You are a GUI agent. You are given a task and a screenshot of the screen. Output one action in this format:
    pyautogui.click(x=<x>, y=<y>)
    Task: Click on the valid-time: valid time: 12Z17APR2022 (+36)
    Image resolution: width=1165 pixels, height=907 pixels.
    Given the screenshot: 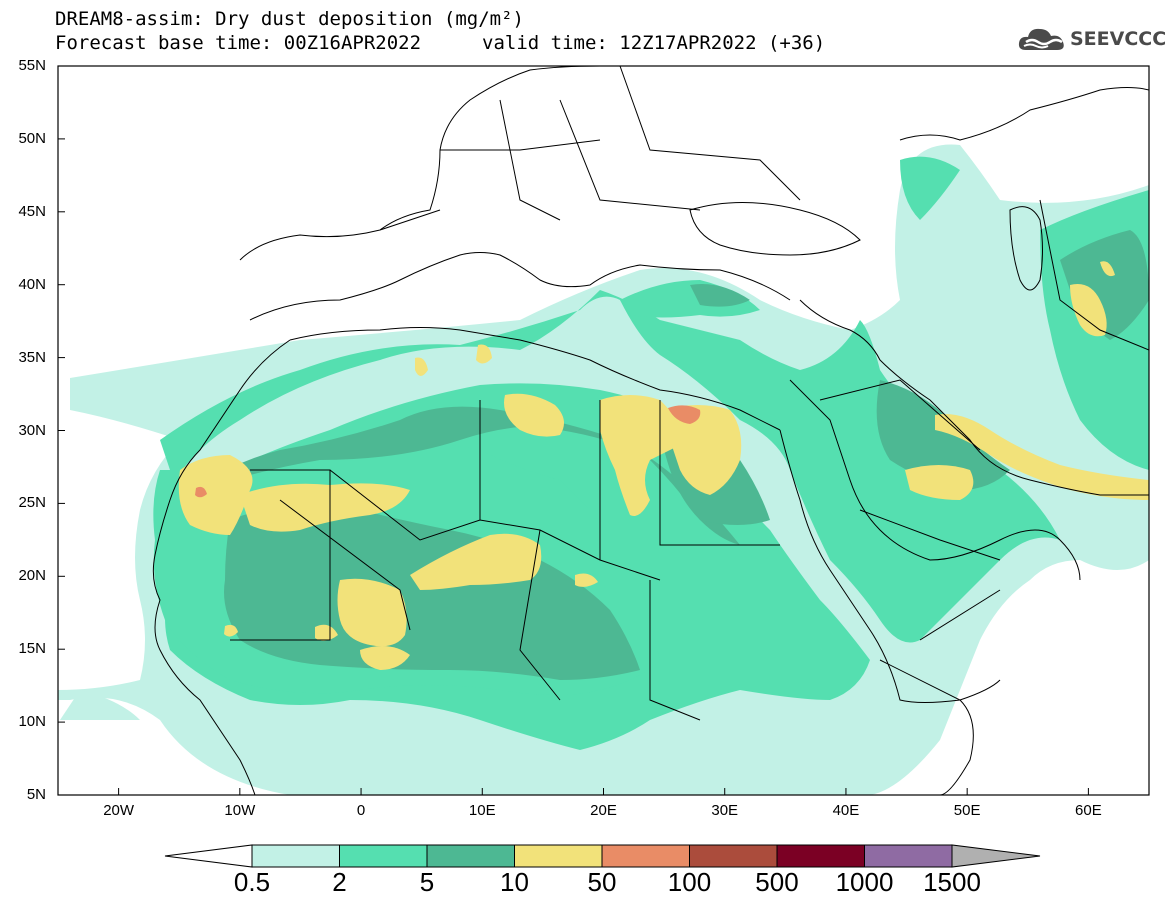 What is the action you would take?
    pyautogui.click(x=654, y=43)
    